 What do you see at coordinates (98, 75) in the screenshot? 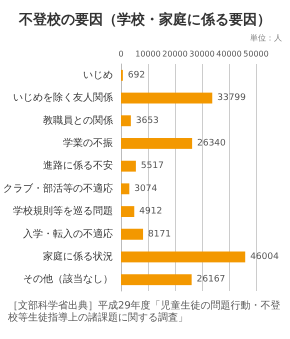
I see `y-tick-label: いじめ` at bounding box center [98, 75].